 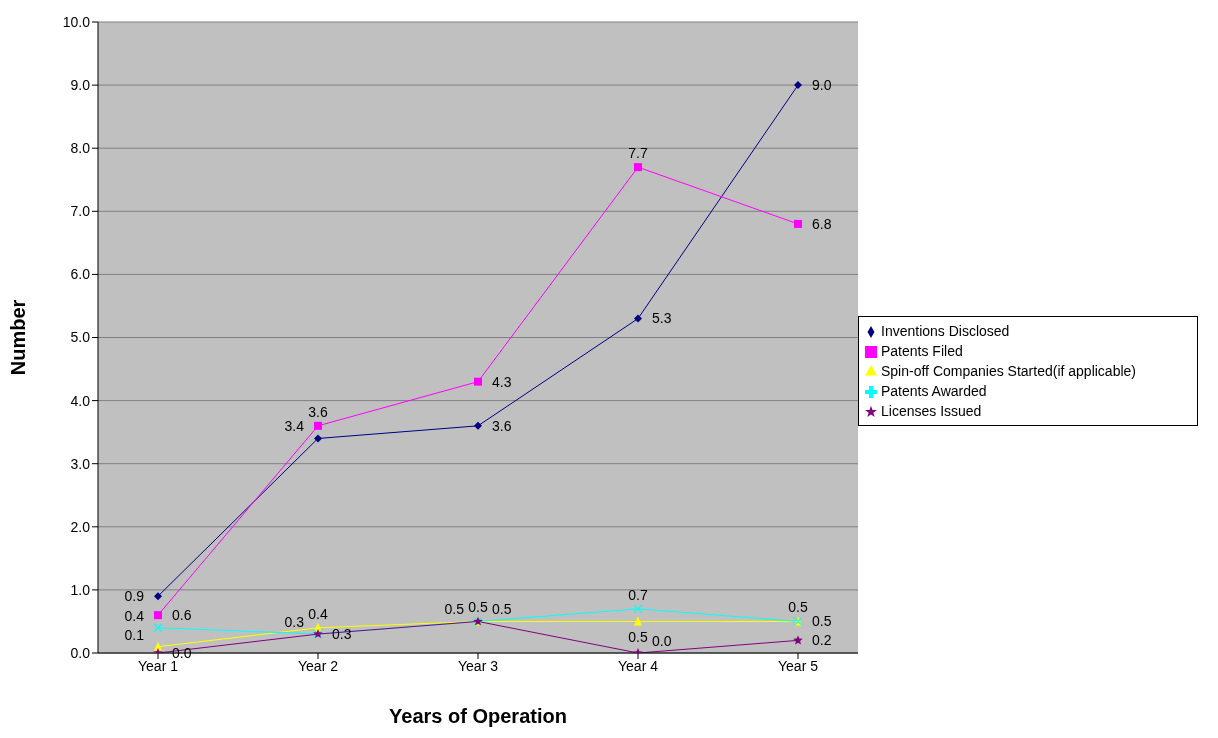 What do you see at coordinates (945, 330) in the screenshot?
I see `legend-label: Inventions Disclosed` at bounding box center [945, 330].